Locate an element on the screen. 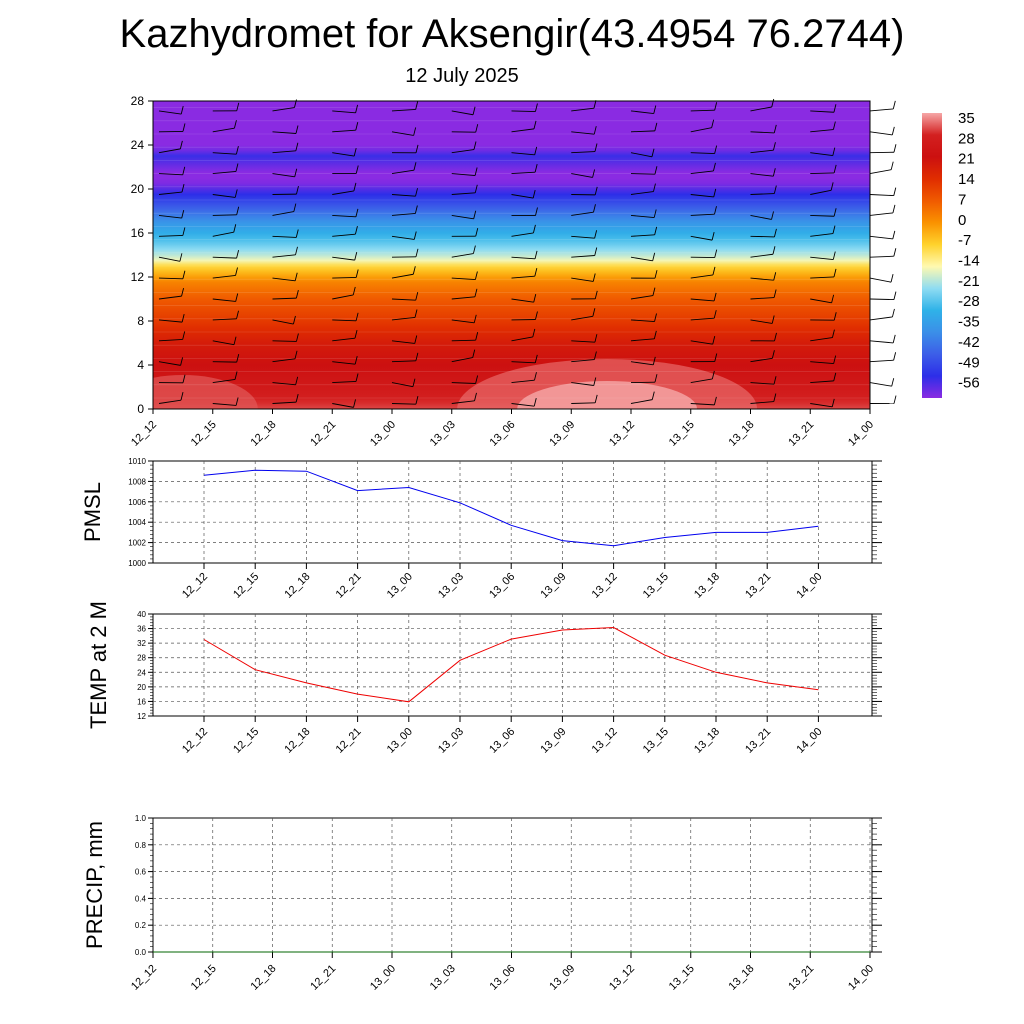  y-tick-label: 32 is located at coordinates (141, 643).